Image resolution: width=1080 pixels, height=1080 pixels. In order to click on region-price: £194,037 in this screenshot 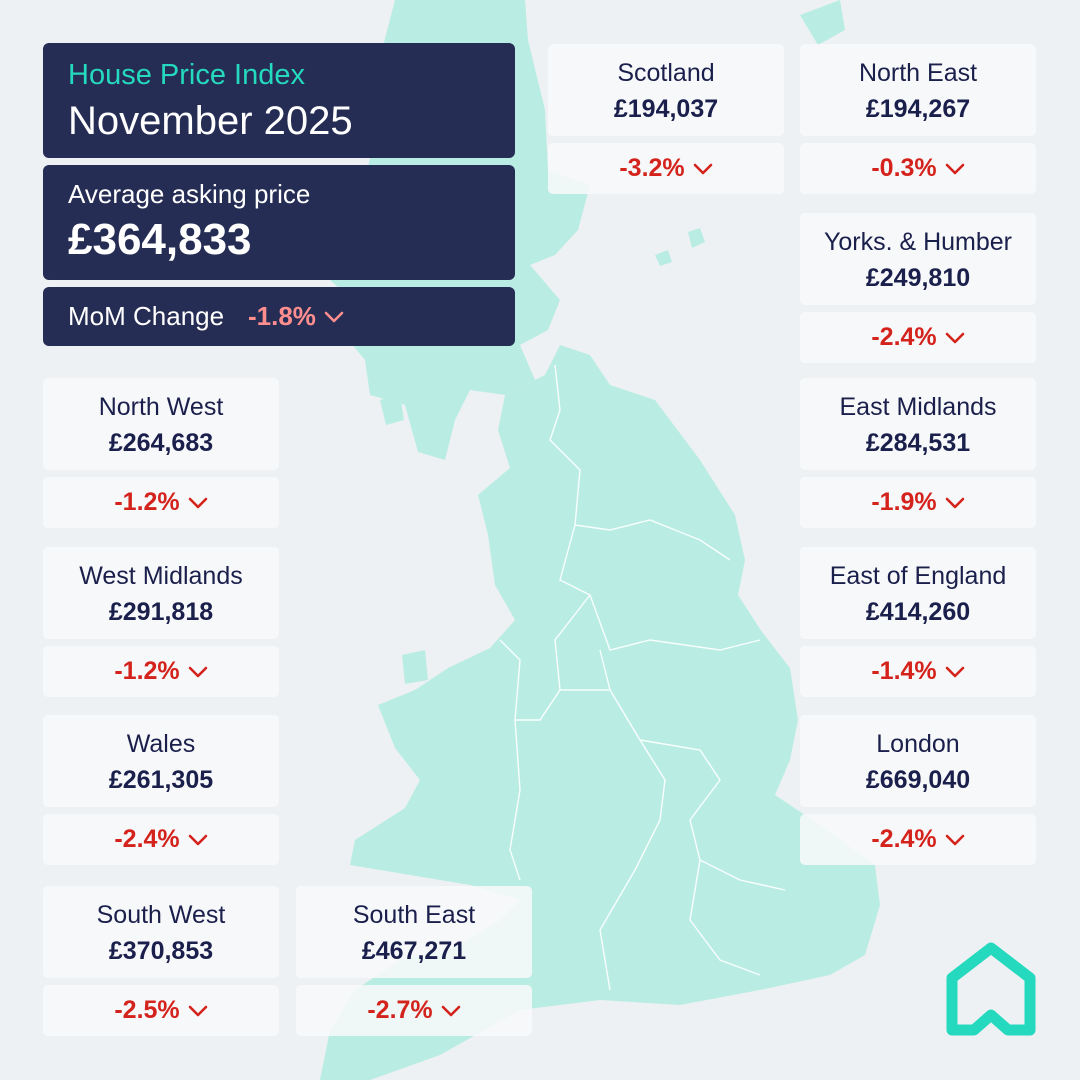, I will do `click(666, 109)`.